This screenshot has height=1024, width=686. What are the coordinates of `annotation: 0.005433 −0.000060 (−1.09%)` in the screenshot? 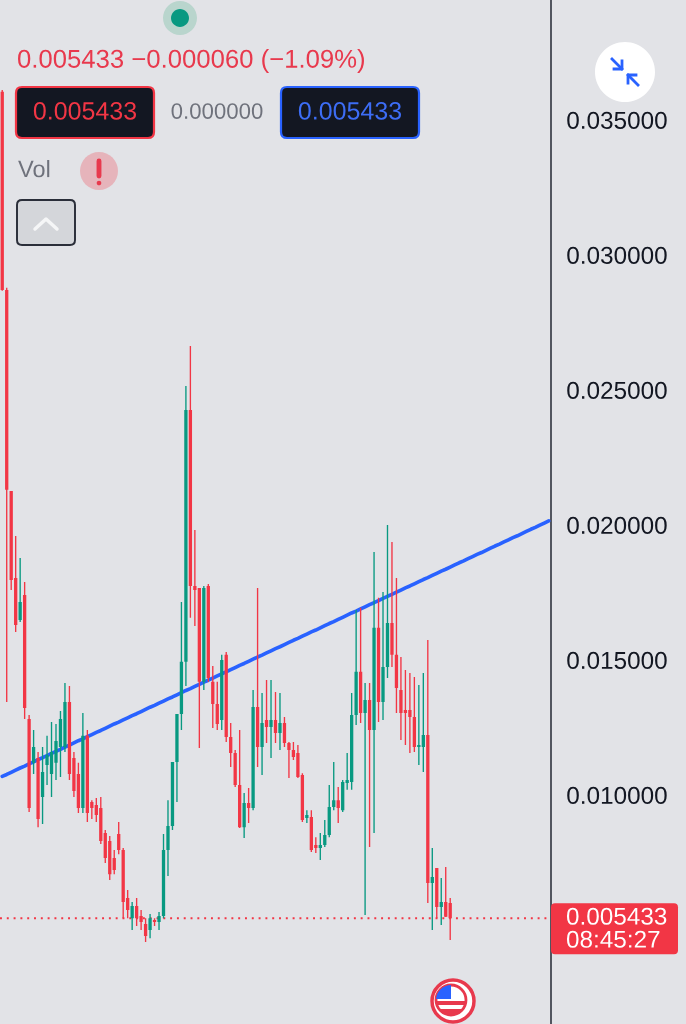 It's located at (191, 61).